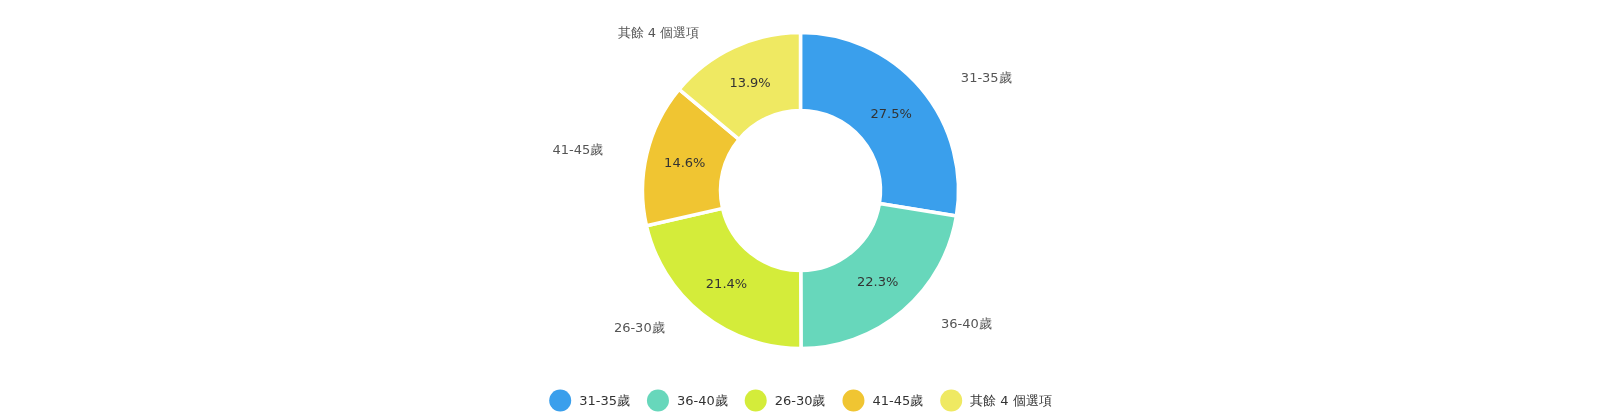 Image resolution: width=1600 pixels, height=419 pixels. Describe the element at coordinates (1011, 400) in the screenshot. I see `legend-label: 其餘 4 個選項` at that location.